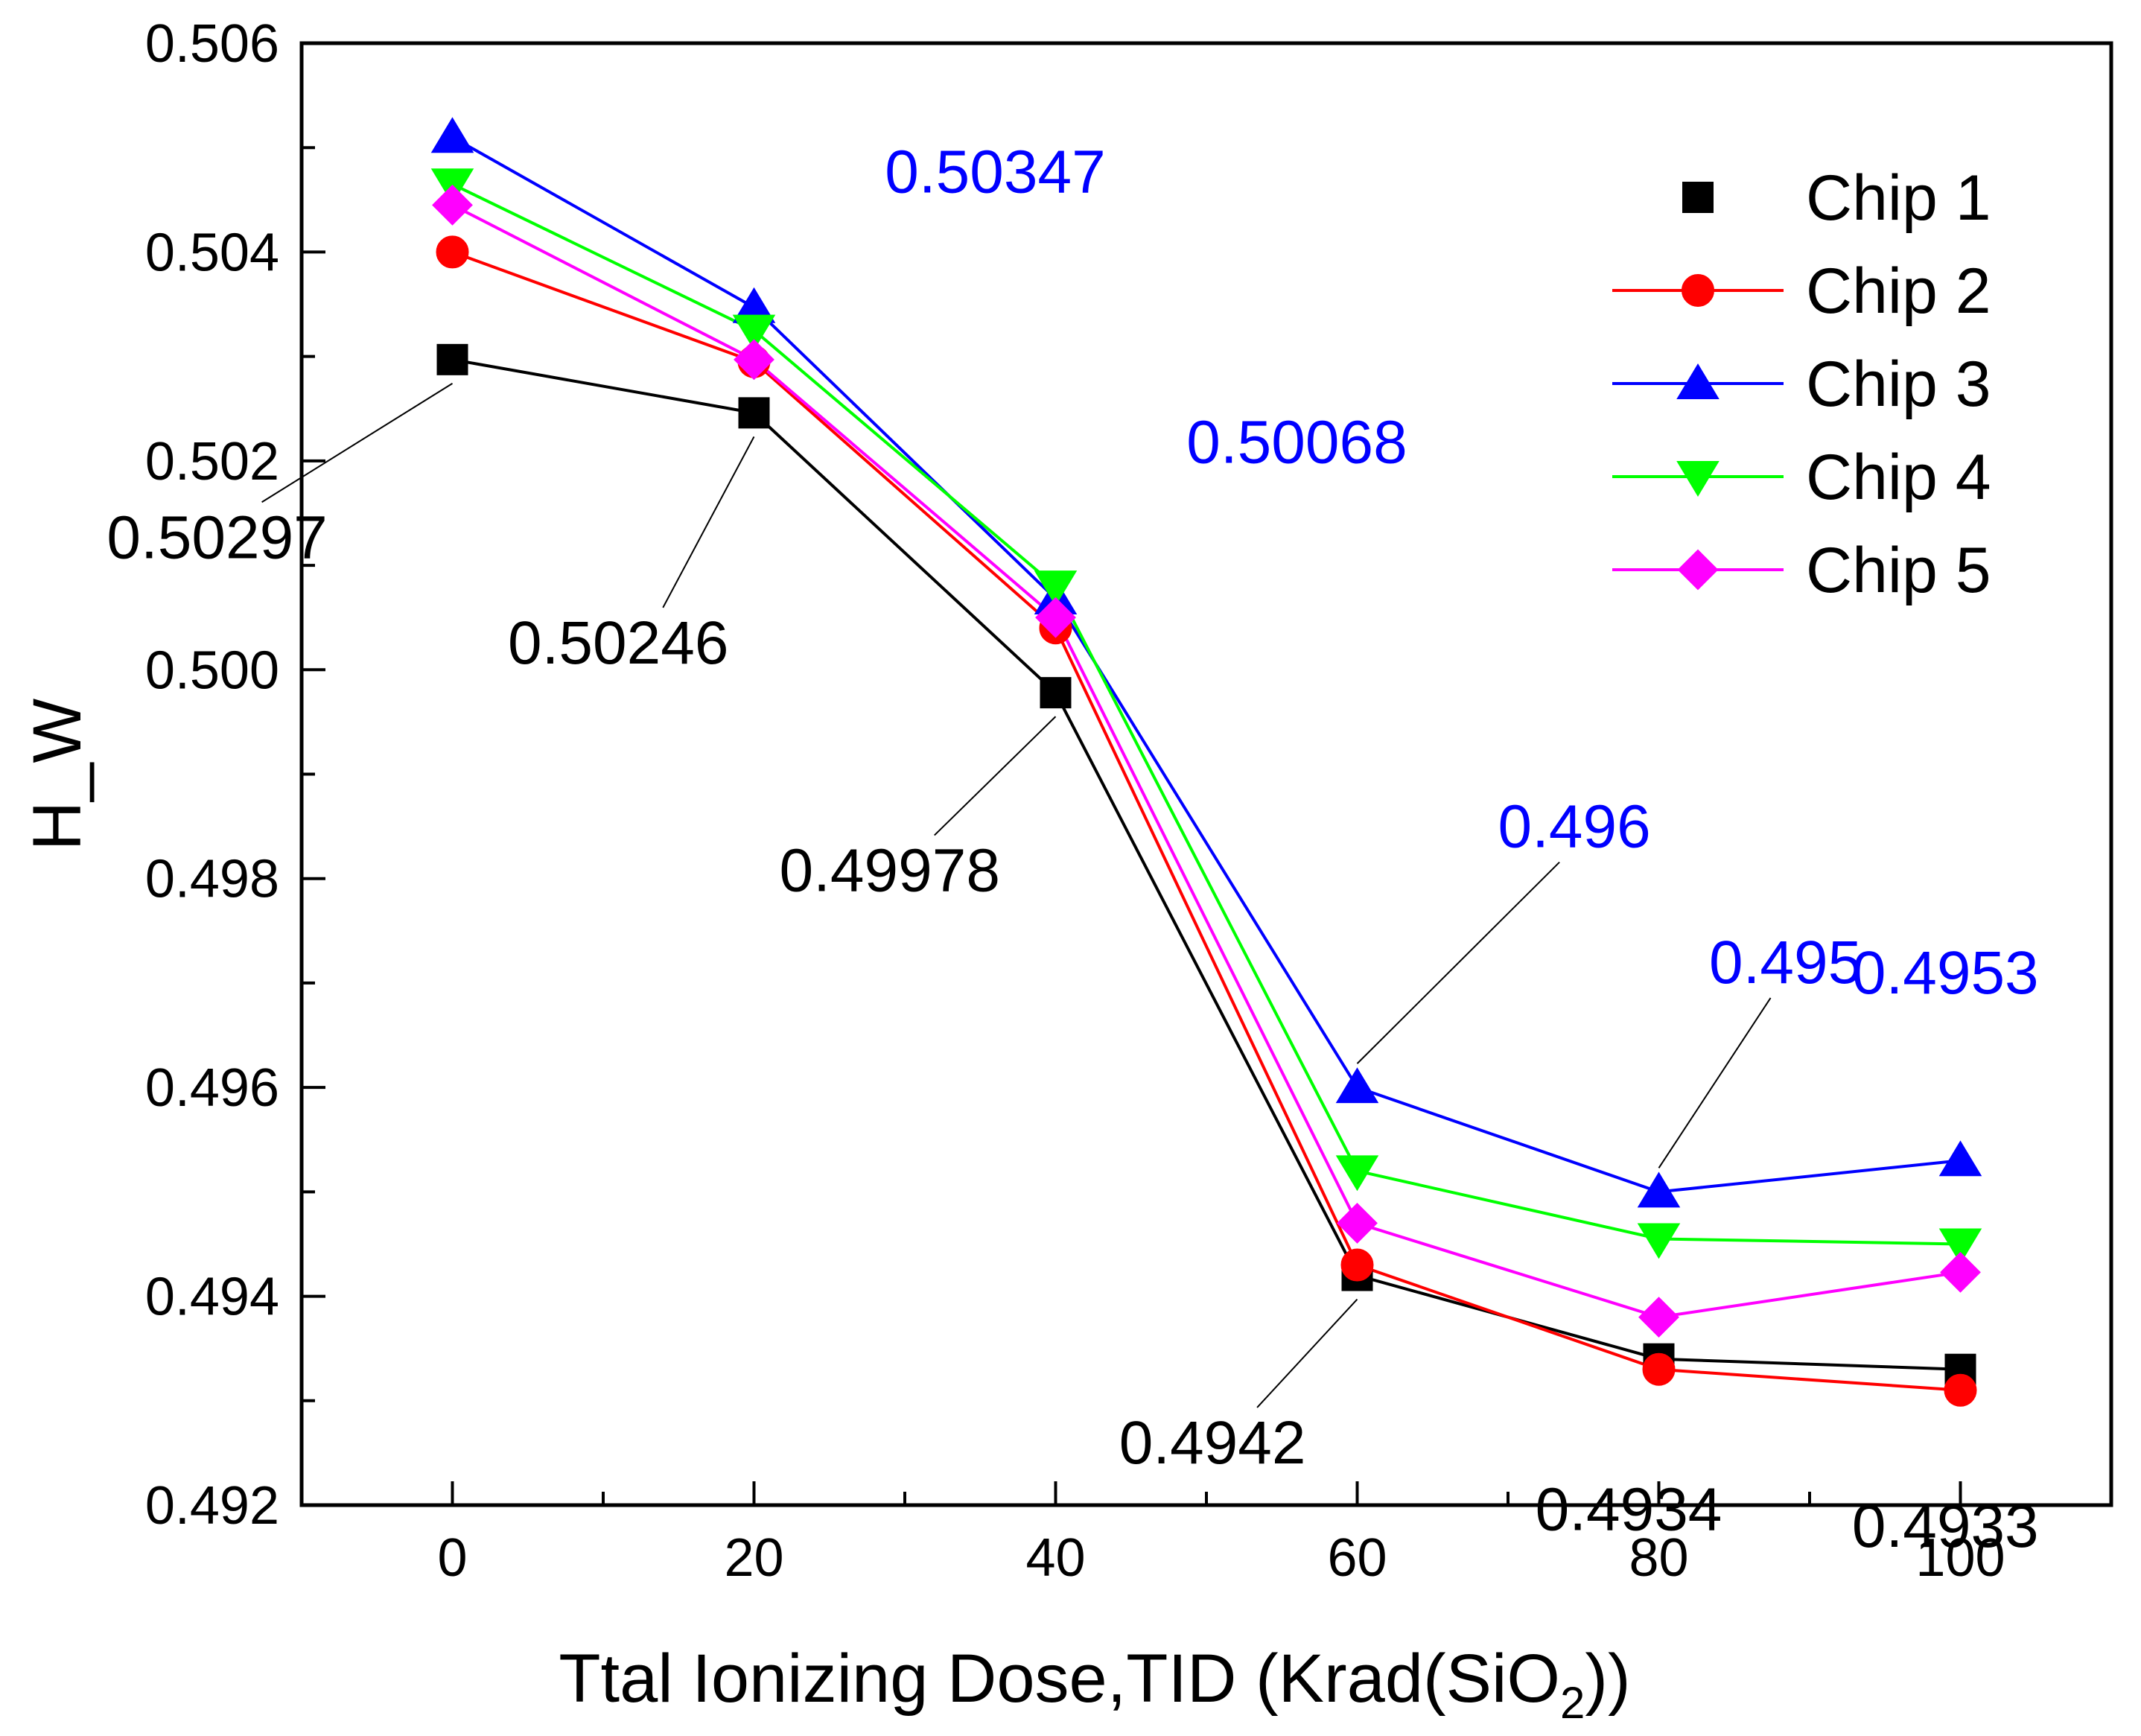 The image size is (2141, 1736). Describe the element at coordinates (212, 462) in the screenshot. I see `y-tick-label: 0.502` at that location.